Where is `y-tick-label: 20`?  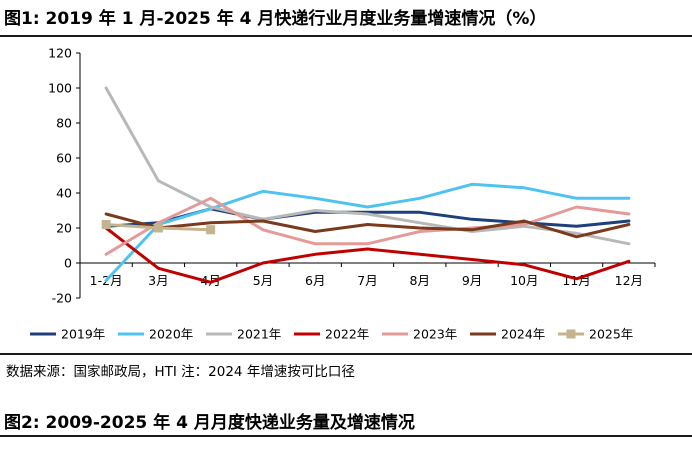 y-tick-label: 20 is located at coordinates (64, 228).